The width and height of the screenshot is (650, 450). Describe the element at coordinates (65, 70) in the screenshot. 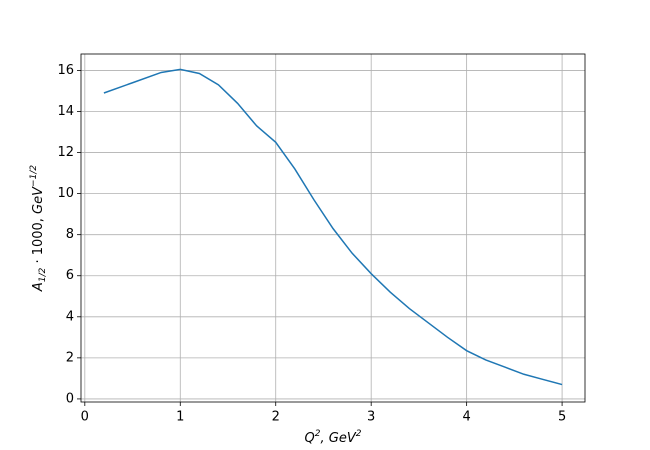

I see `y-tick-label: 16` at that location.